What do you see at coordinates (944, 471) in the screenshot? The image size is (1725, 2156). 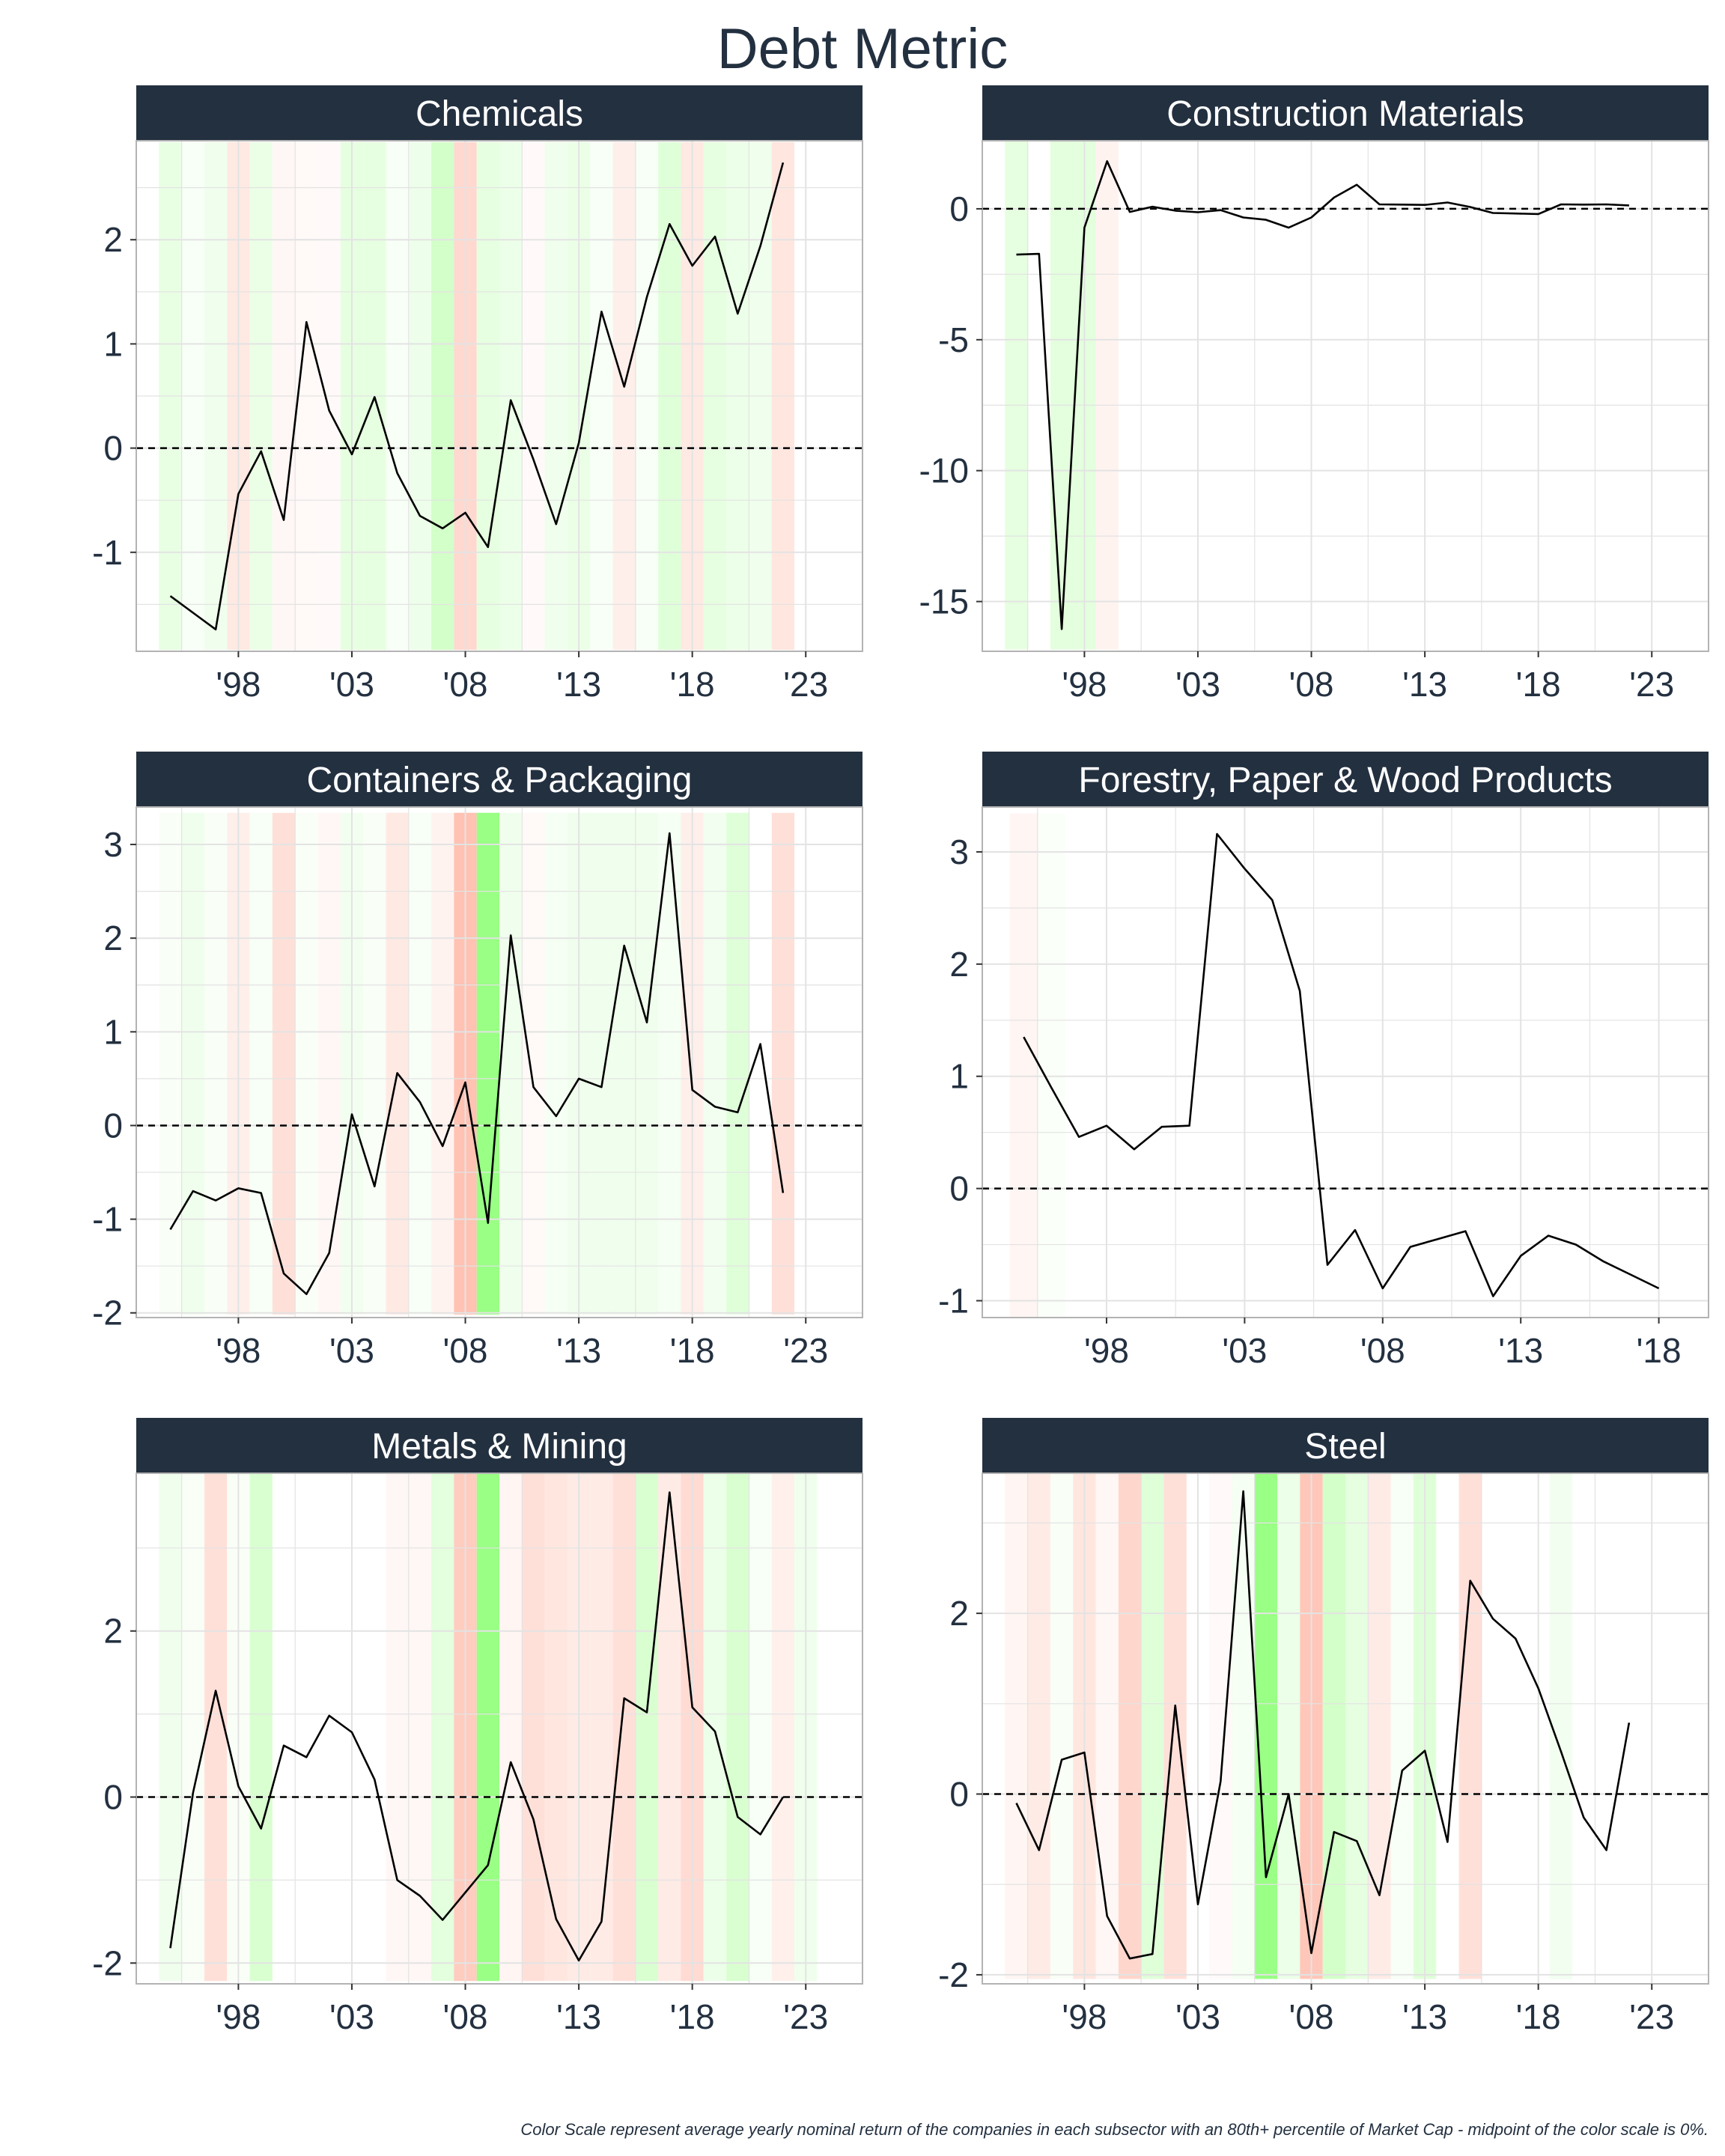 I see `y-tick-label: -10` at bounding box center [944, 471].